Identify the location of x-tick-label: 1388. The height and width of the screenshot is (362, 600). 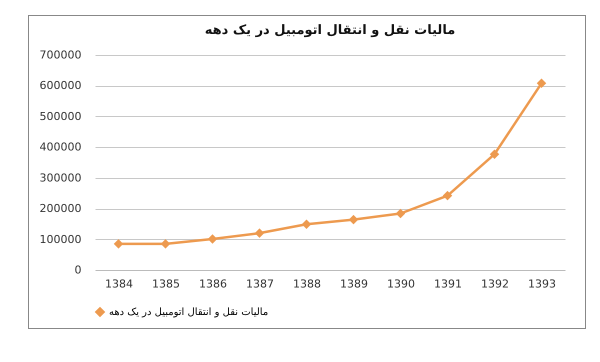
(307, 284).